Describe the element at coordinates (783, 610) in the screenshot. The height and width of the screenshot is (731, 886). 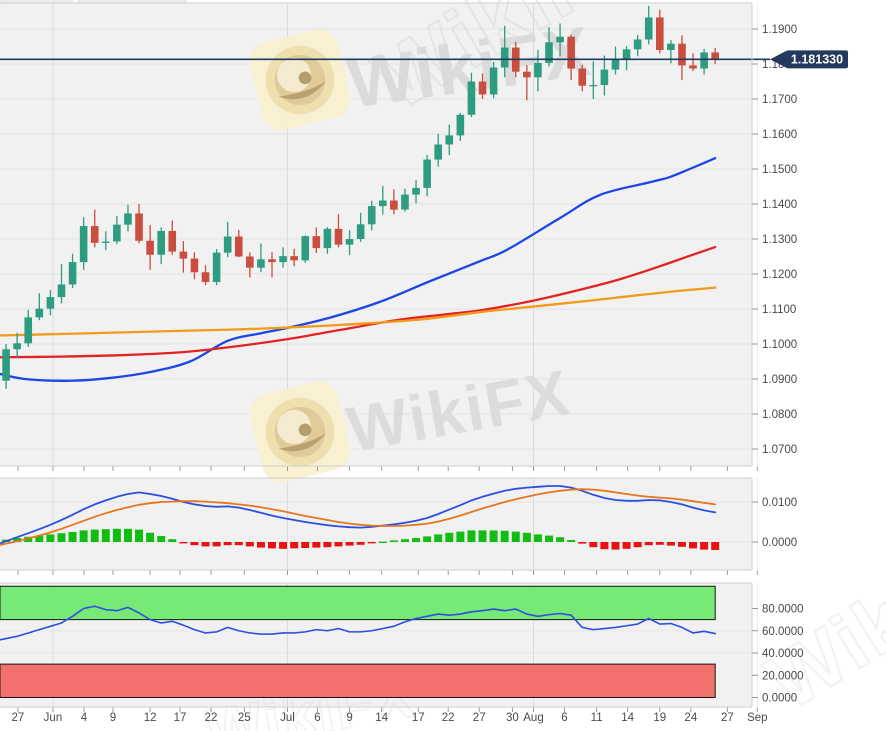
I see `oscillator-axis-label: 80.0000` at that location.